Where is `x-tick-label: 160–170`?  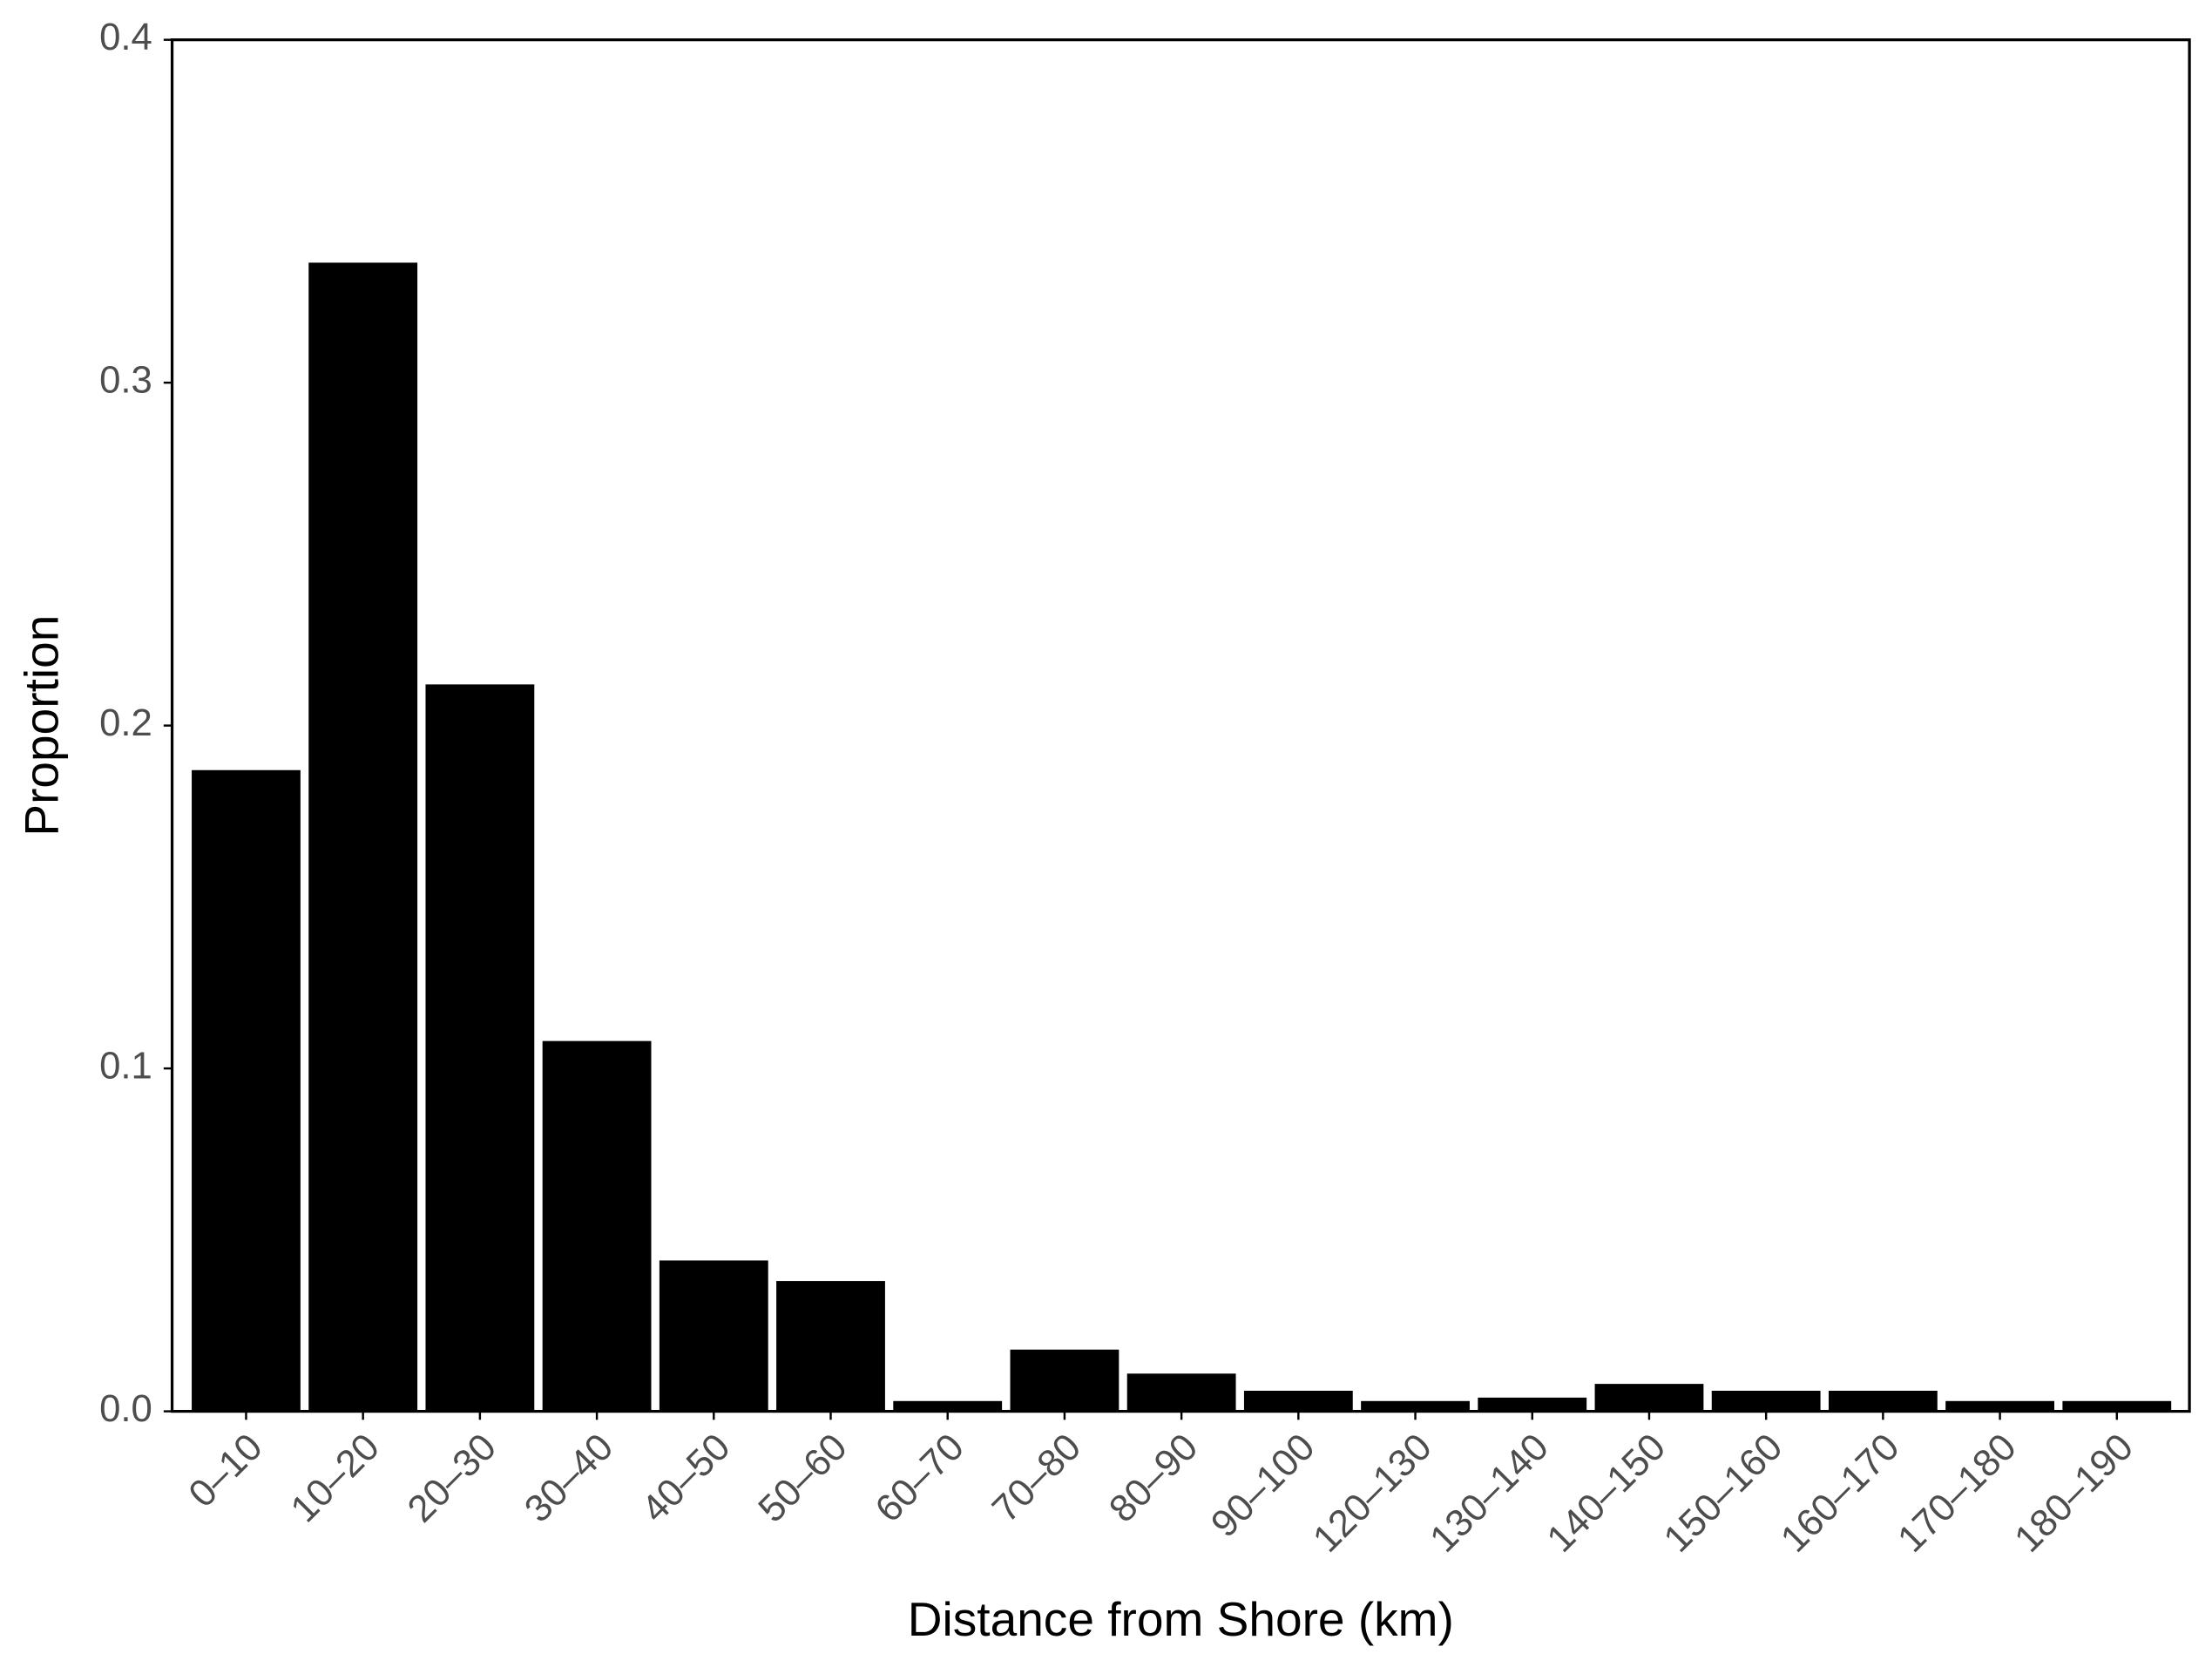
x-tick-label: 160–170 is located at coordinates (1840, 1494).